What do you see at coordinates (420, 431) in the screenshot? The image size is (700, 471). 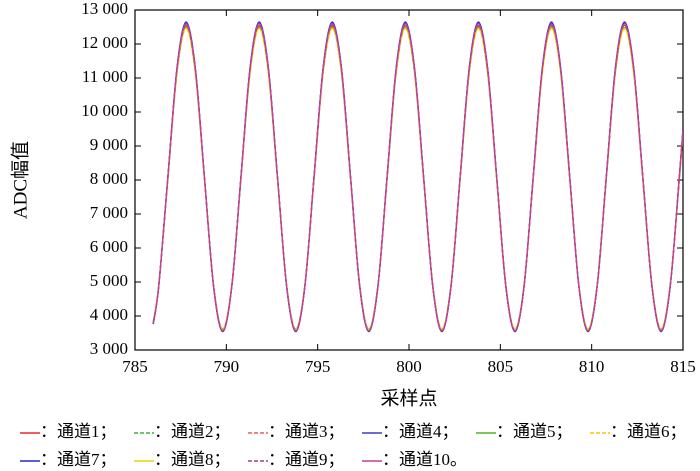 I see `legend-label: ：通道4；` at bounding box center [420, 431].